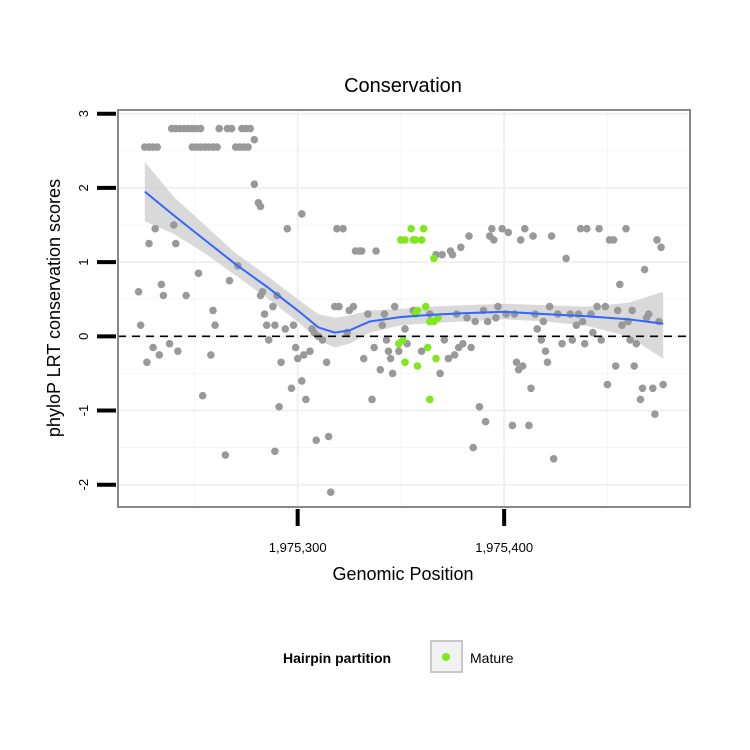 This screenshot has width=750, height=750. What do you see at coordinates (83, 485) in the screenshot?
I see `y-tick-label: -2` at bounding box center [83, 485].